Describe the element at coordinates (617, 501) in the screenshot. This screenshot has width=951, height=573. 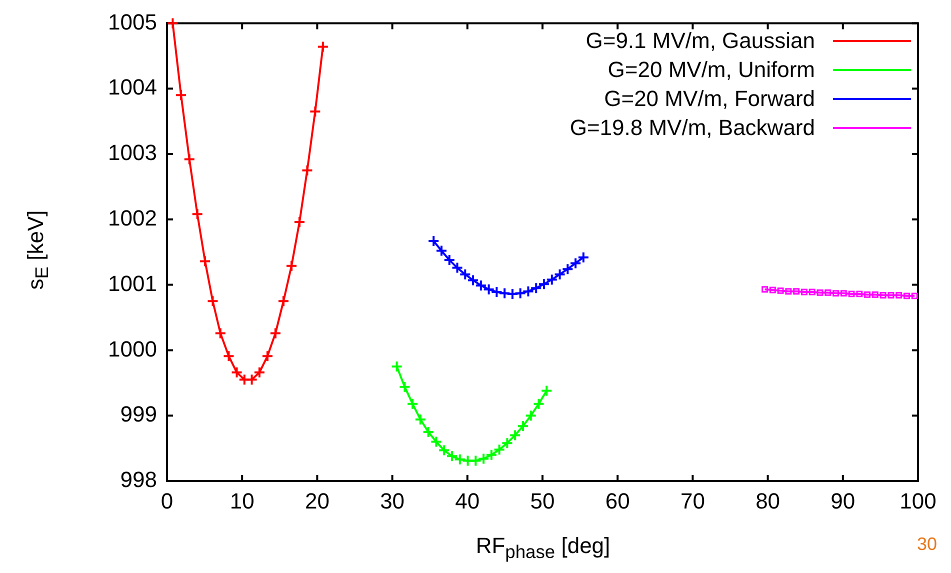
I see `x-tick-label: 60` at that location.